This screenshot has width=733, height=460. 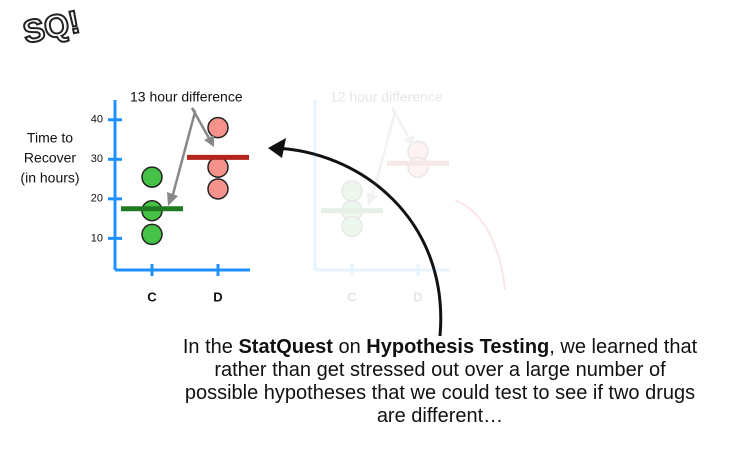 What do you see at coordinates (285, 347) in the screenshot?
I see `caption-text: StatQuest` at bounding box center [285, 347].